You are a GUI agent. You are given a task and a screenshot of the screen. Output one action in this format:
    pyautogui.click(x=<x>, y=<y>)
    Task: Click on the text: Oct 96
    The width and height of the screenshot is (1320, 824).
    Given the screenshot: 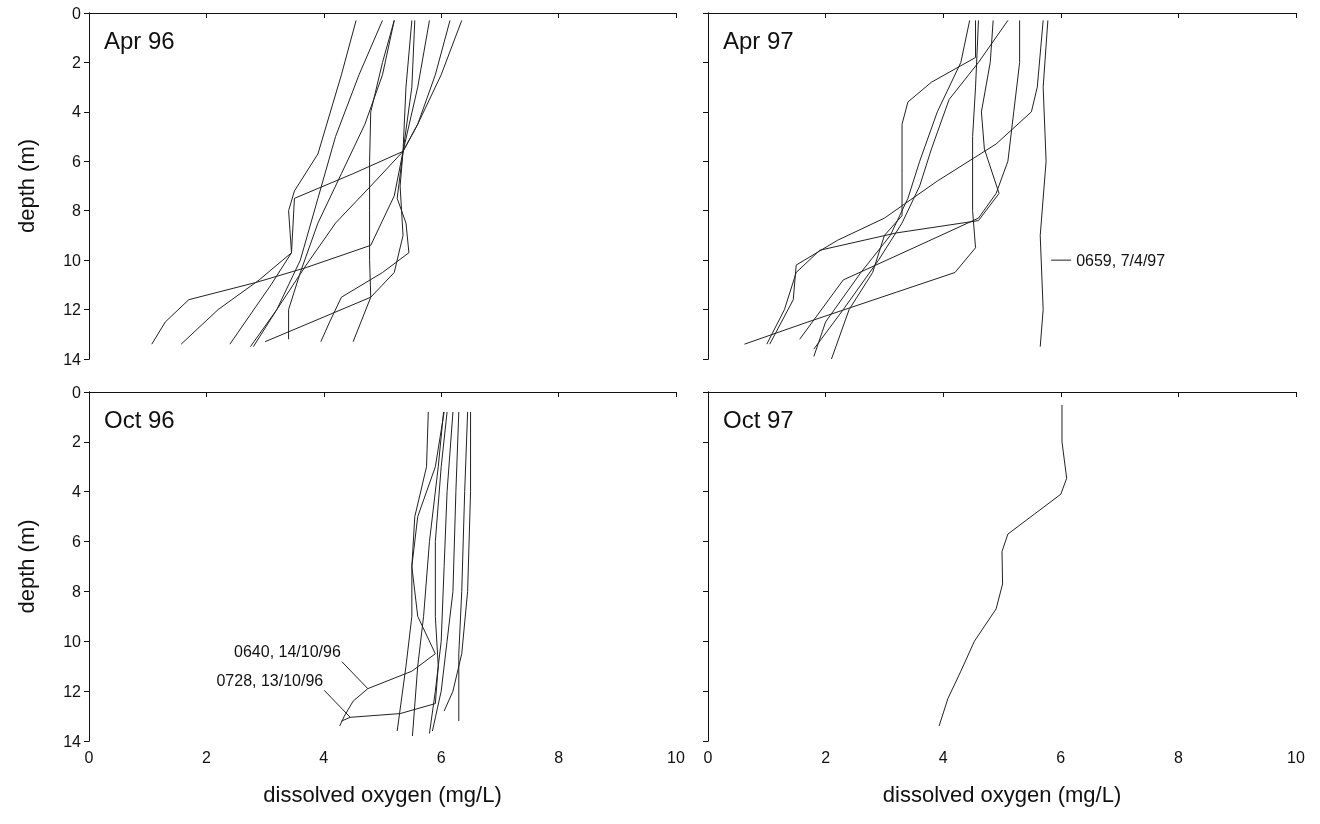 What is the action you would take?
    pyautogui.click(x=139, y=419)
    